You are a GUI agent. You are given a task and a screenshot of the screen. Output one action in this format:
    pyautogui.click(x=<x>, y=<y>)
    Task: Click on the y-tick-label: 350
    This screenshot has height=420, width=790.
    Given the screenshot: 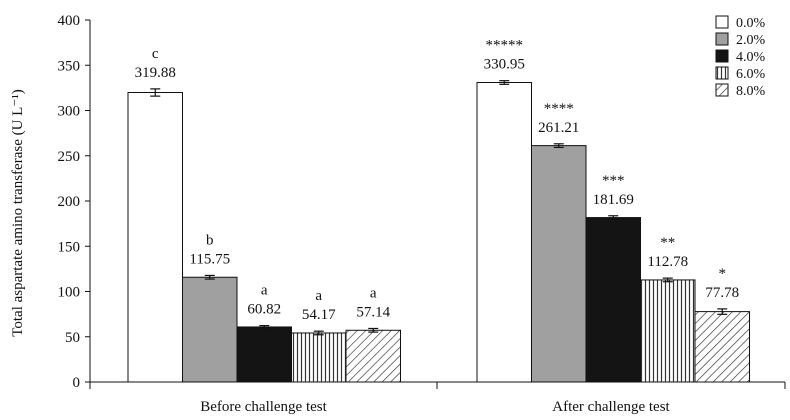 What is the action you would take?
    pyautogui.click(x=69, y=66)
    